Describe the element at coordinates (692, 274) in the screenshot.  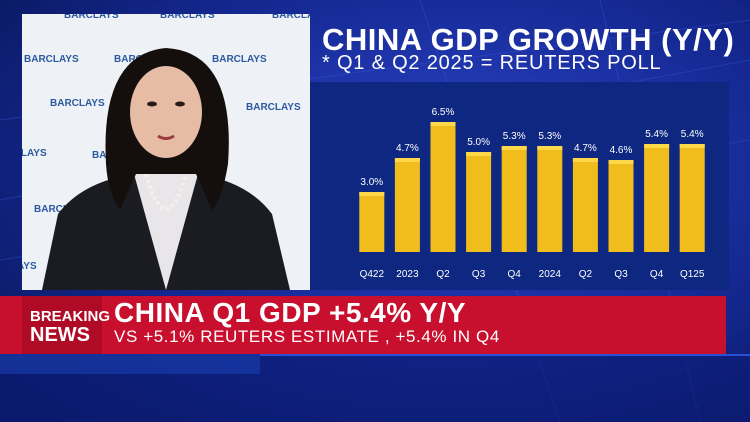
I see `x-tick-label: Q125` at that location.